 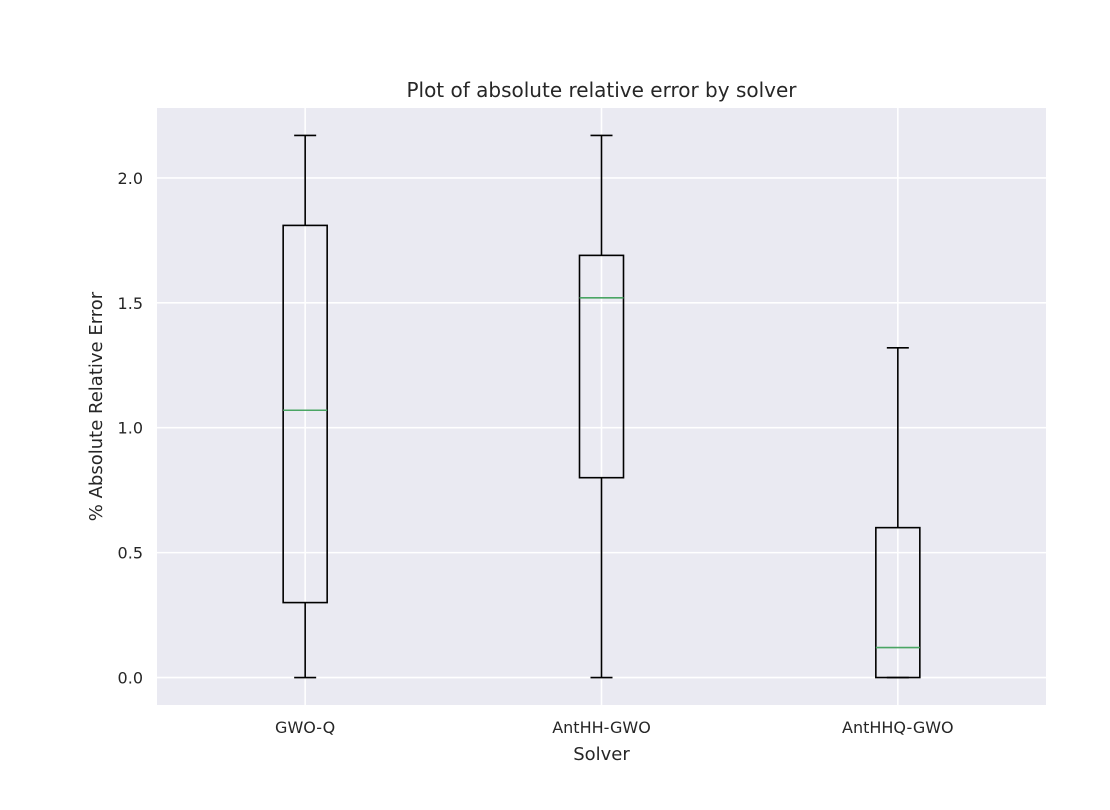 What do you see at coordinates (305, 727) in the screenshot?
I see `x-tick-label: GWO-Q` at bounding box center [305, 727].